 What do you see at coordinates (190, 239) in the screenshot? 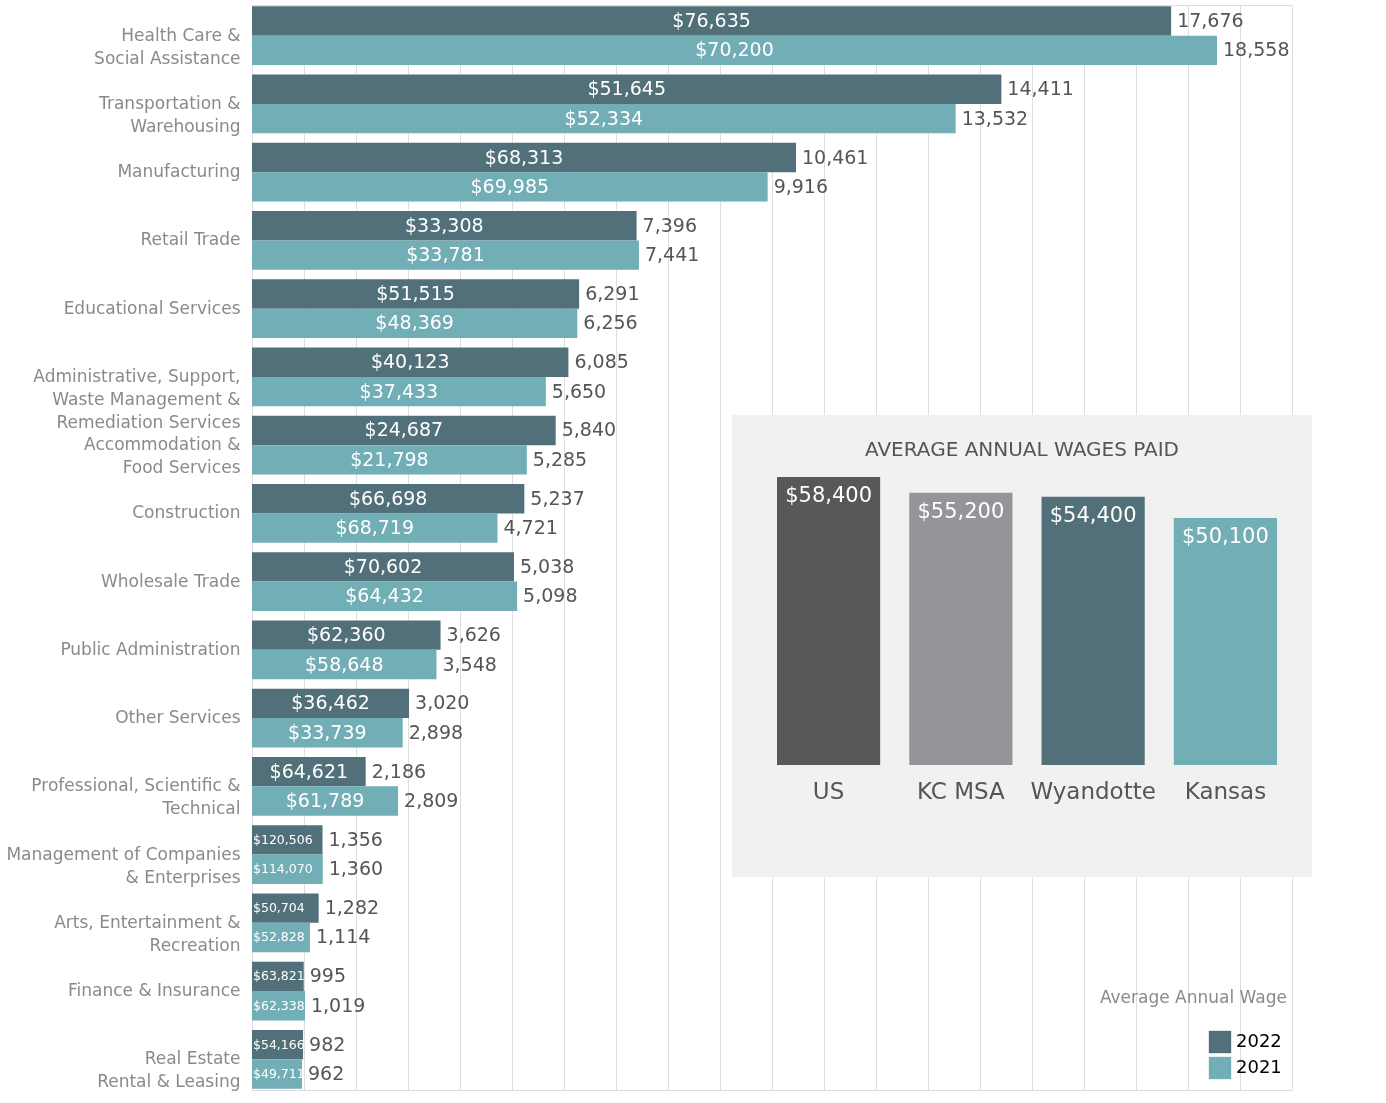
I see `y-tick-label: Retail Trade` at bounding box center [190, 239].